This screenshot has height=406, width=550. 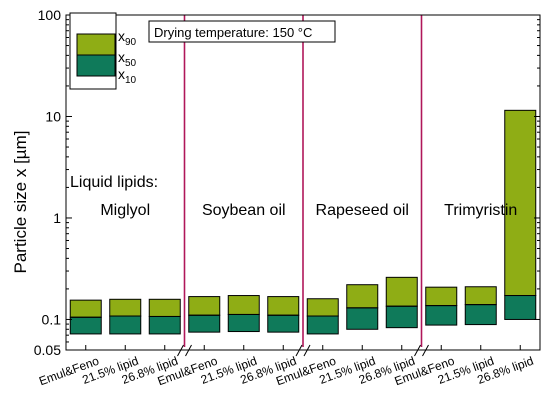 What do you see at coordinates (52, 319) in the screenshot?
I see `y-tick-label: 0.1` at bounding box center [52, 319].